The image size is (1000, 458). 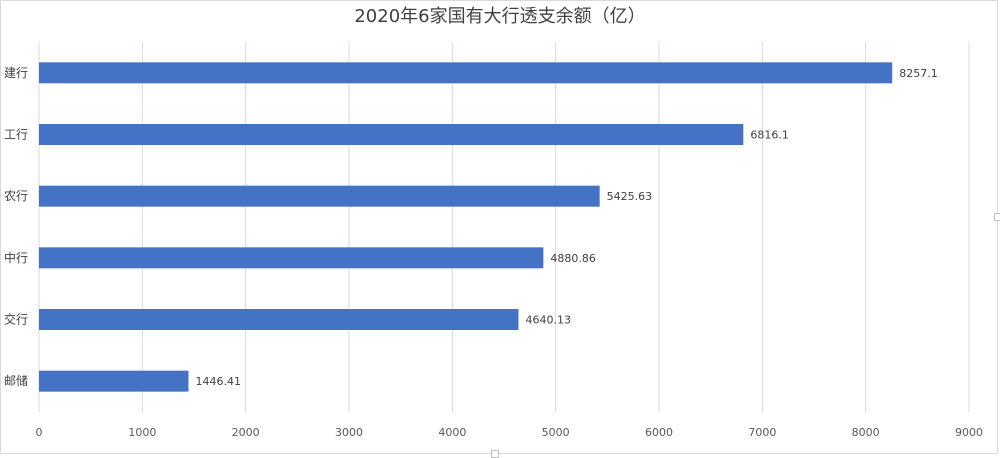 What do you see at coordinates (573, 258) in the screenshot?
I see `data-label: 4880.86` at bounding box center [573, 258].